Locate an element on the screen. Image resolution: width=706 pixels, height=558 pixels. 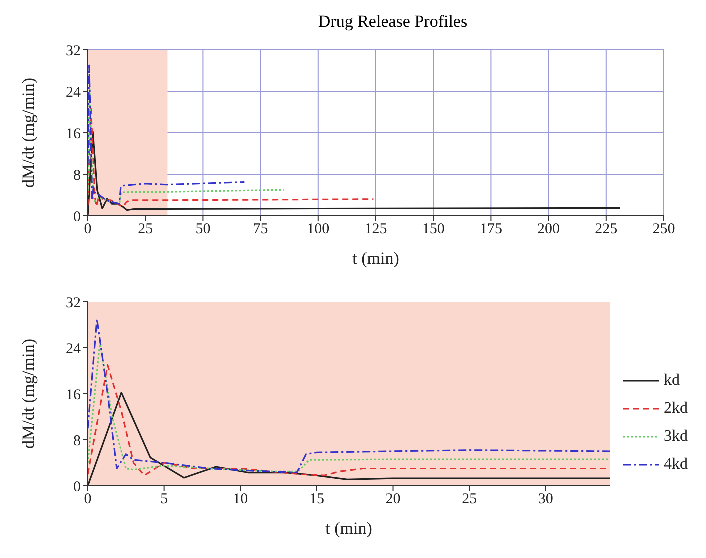
x-tick-label: 100 is located at coordinates (318, 230).